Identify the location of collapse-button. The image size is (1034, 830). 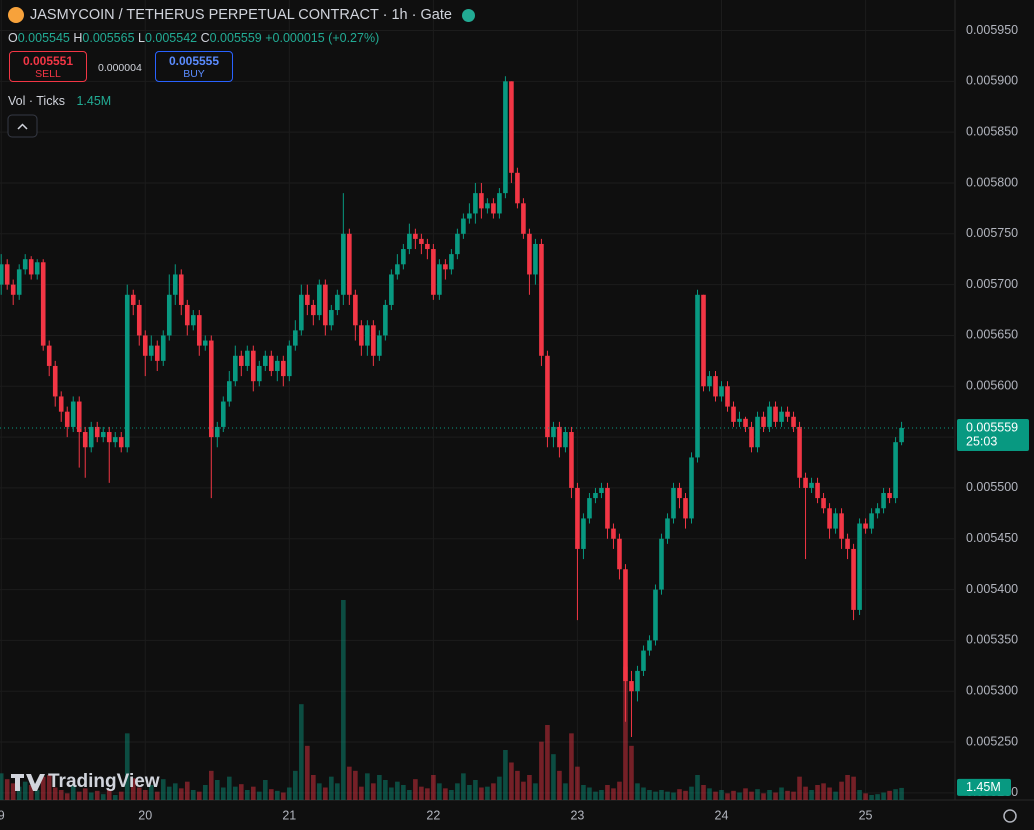
(22, 126).